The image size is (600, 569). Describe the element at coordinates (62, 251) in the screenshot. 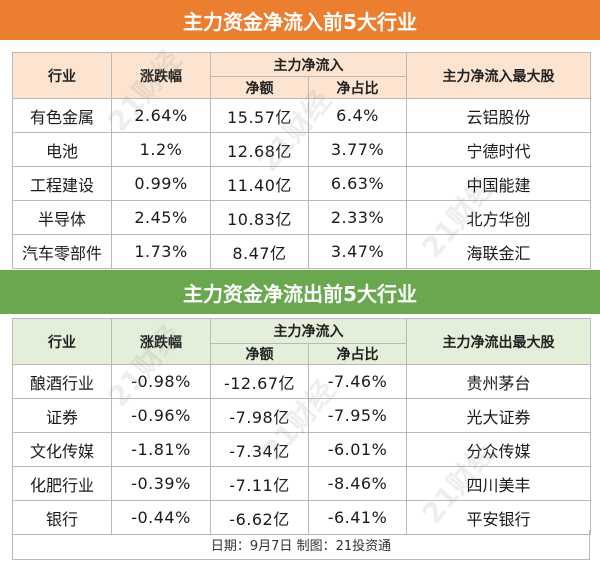

I see `industry-cell: 汽车零部件` at that location.